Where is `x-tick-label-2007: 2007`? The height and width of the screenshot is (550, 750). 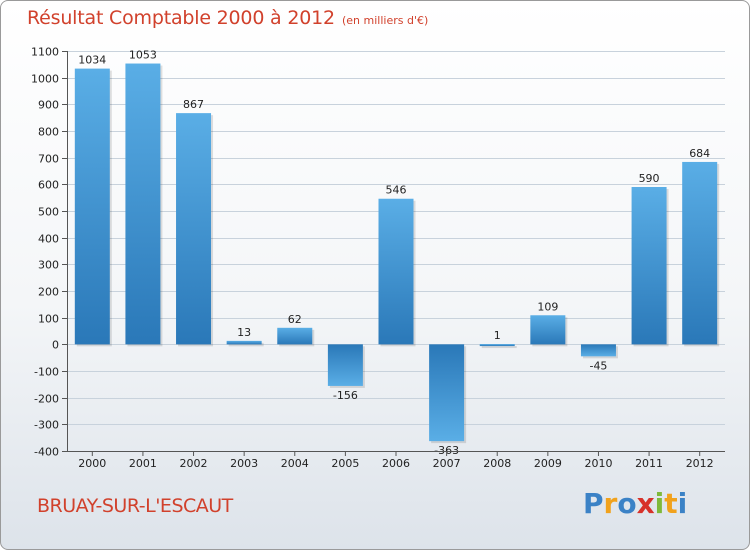 x-tick-label-2007: 2007 is located at coordinates (447, 463).